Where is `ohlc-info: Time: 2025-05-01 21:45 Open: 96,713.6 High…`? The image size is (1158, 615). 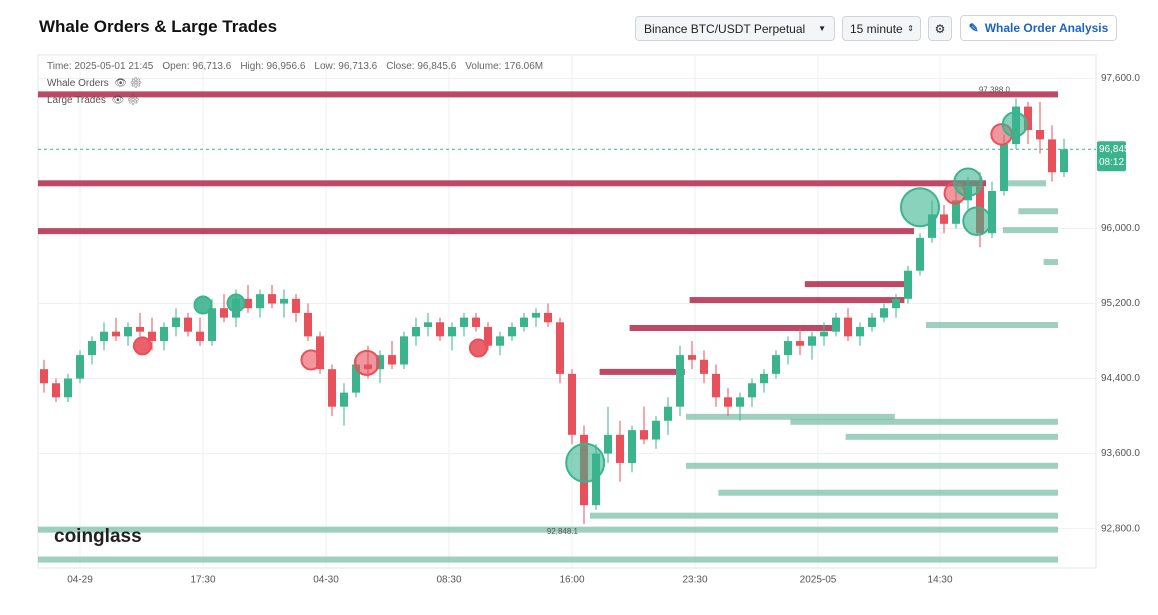 ohlc-info: Time: 2025-05-01 21:45 Open: 96,713.6 High… is located at coordinates (295, 66).